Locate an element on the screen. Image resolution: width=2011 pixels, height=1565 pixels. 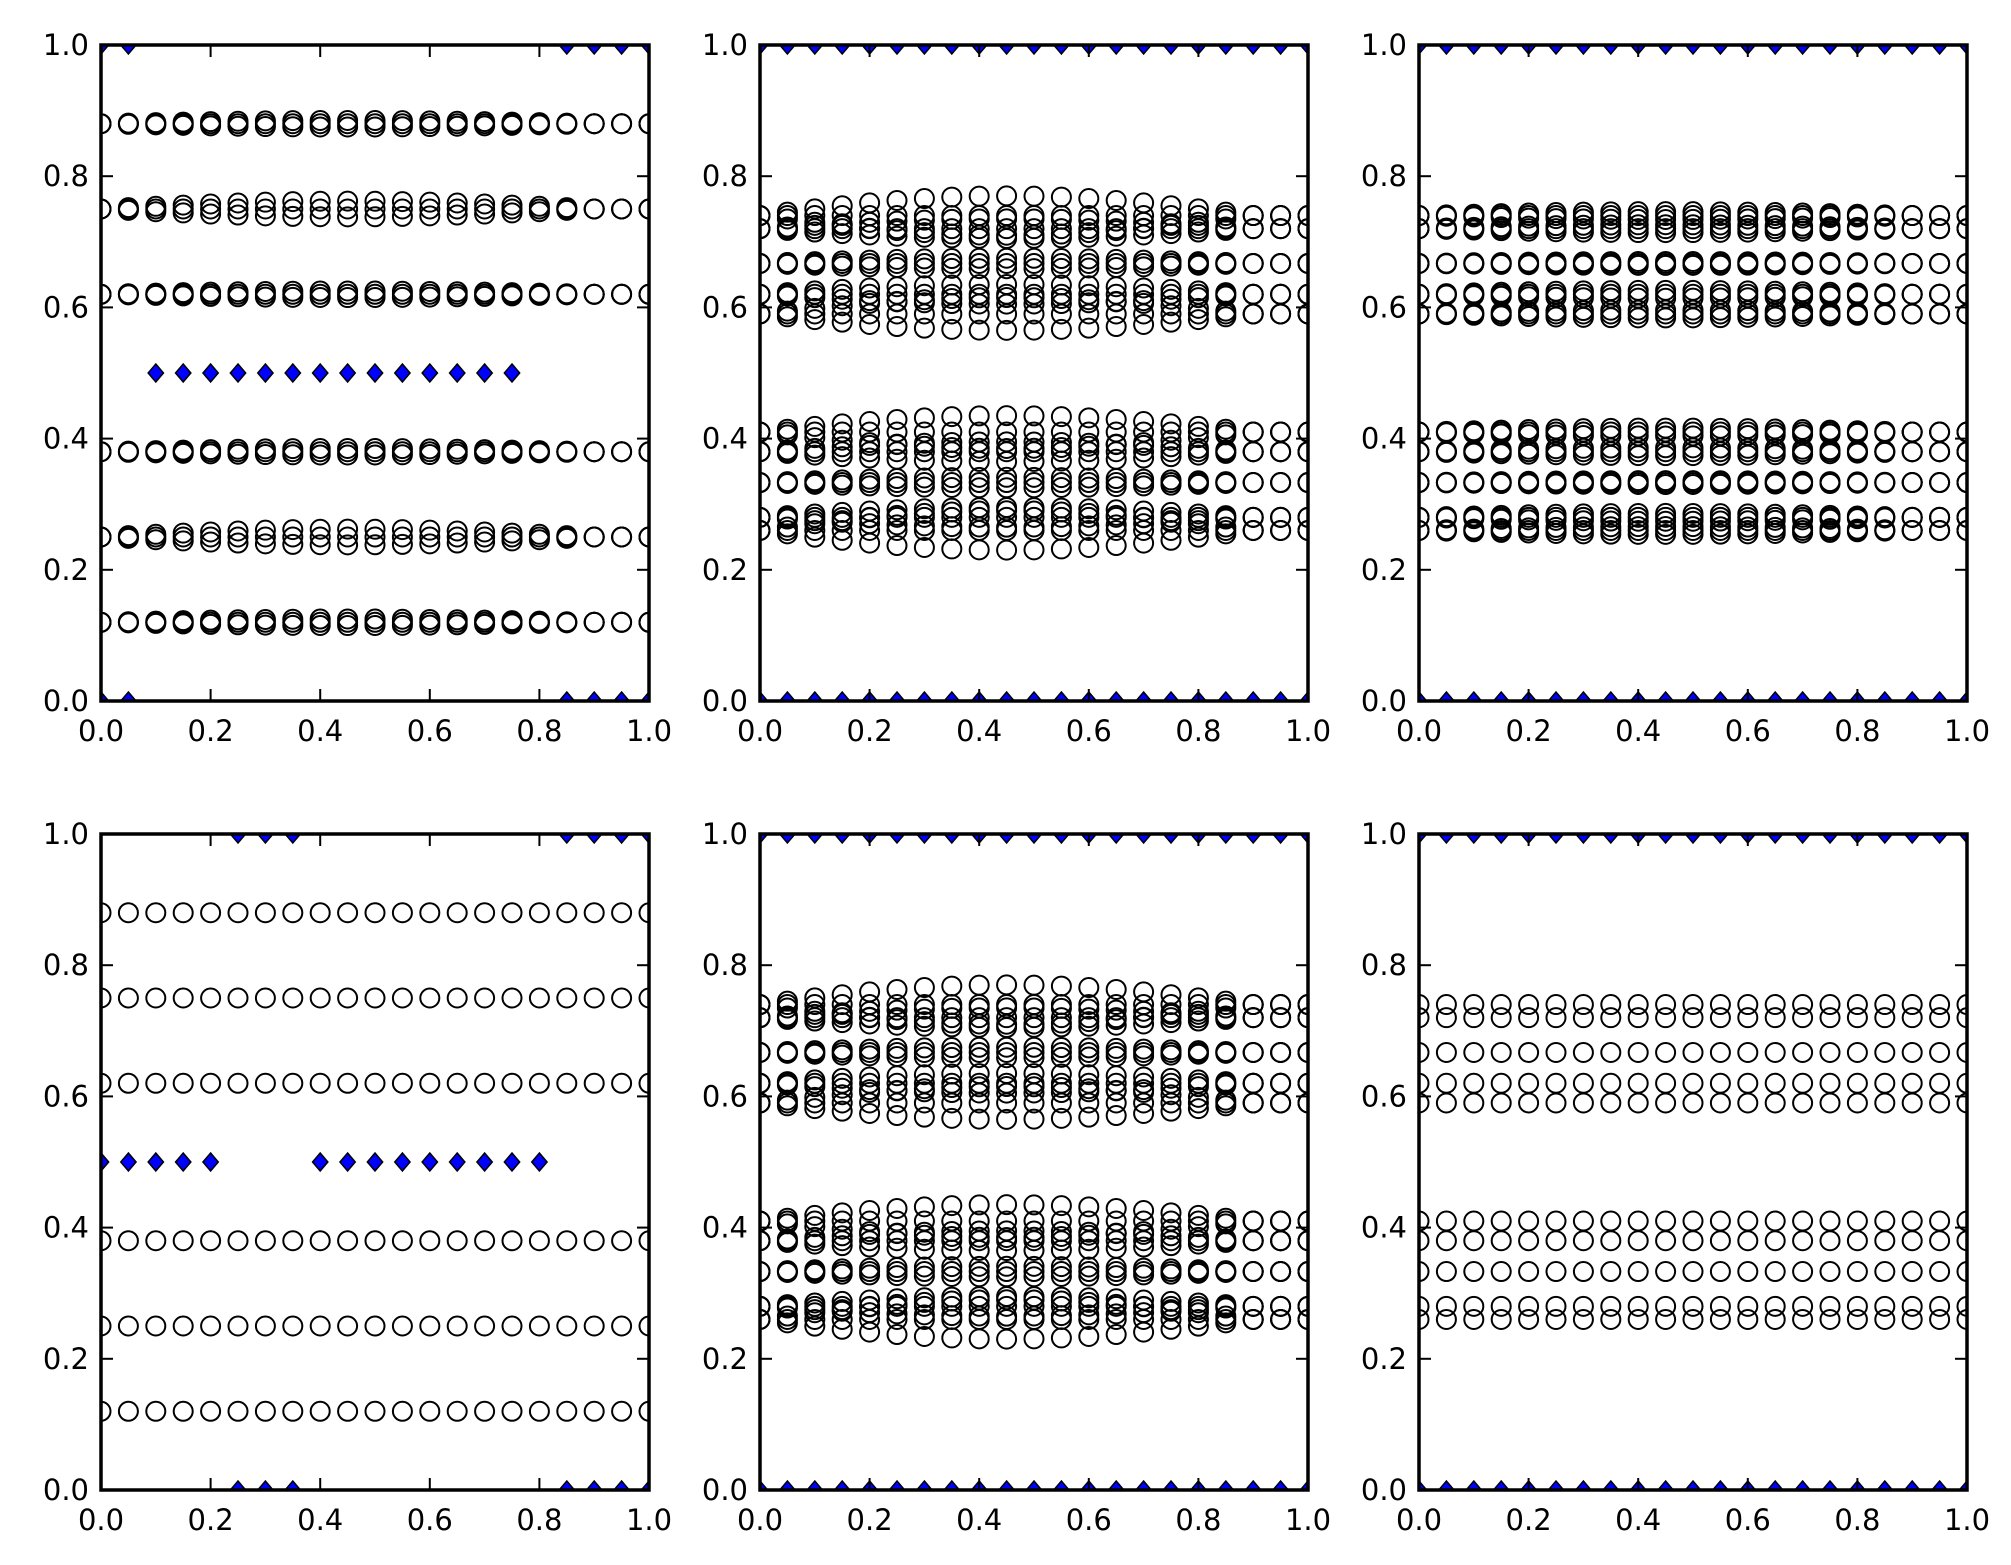
y-tick-label: 0.6 is located at coordinates (66, 307).